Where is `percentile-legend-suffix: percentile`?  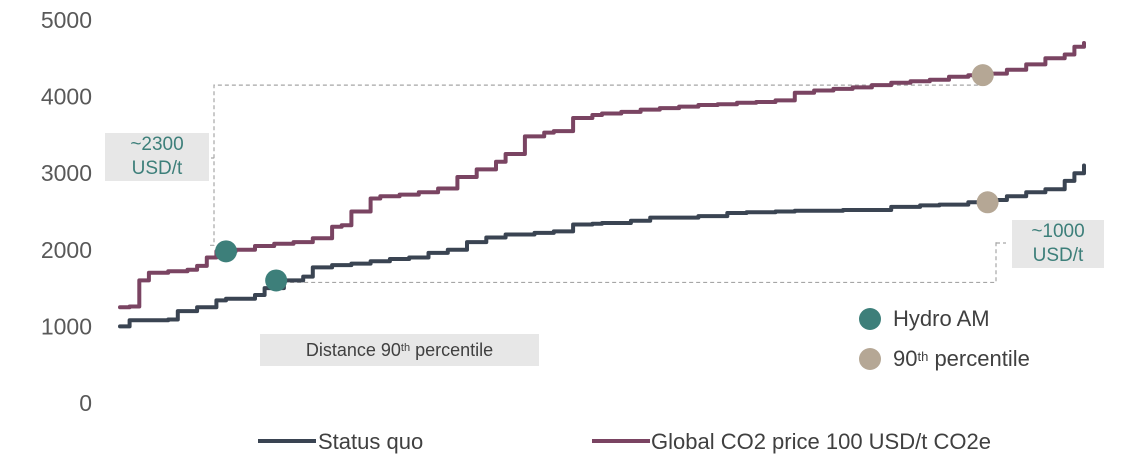
percentile-legend-suffix: percentile is located at coordinates (979, 358).